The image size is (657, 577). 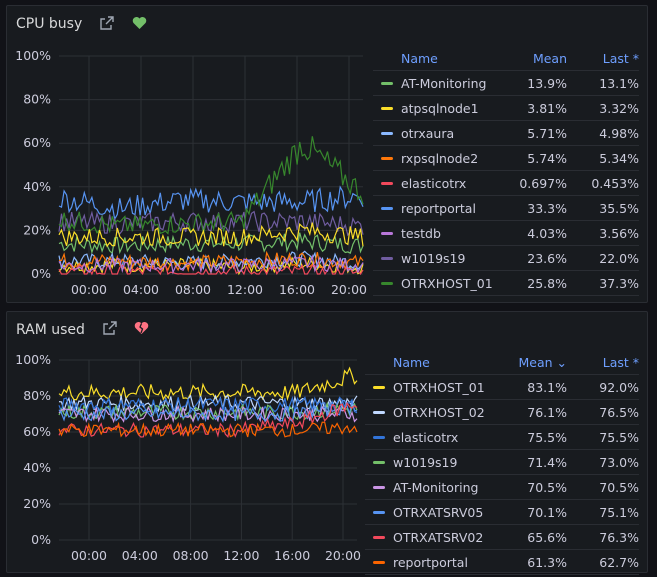 What do you see at coordinates (506, 208) in the screenshot?
I see `legend-item: reportportal 33.3% 35.5%` at bounding box center [506, 208].